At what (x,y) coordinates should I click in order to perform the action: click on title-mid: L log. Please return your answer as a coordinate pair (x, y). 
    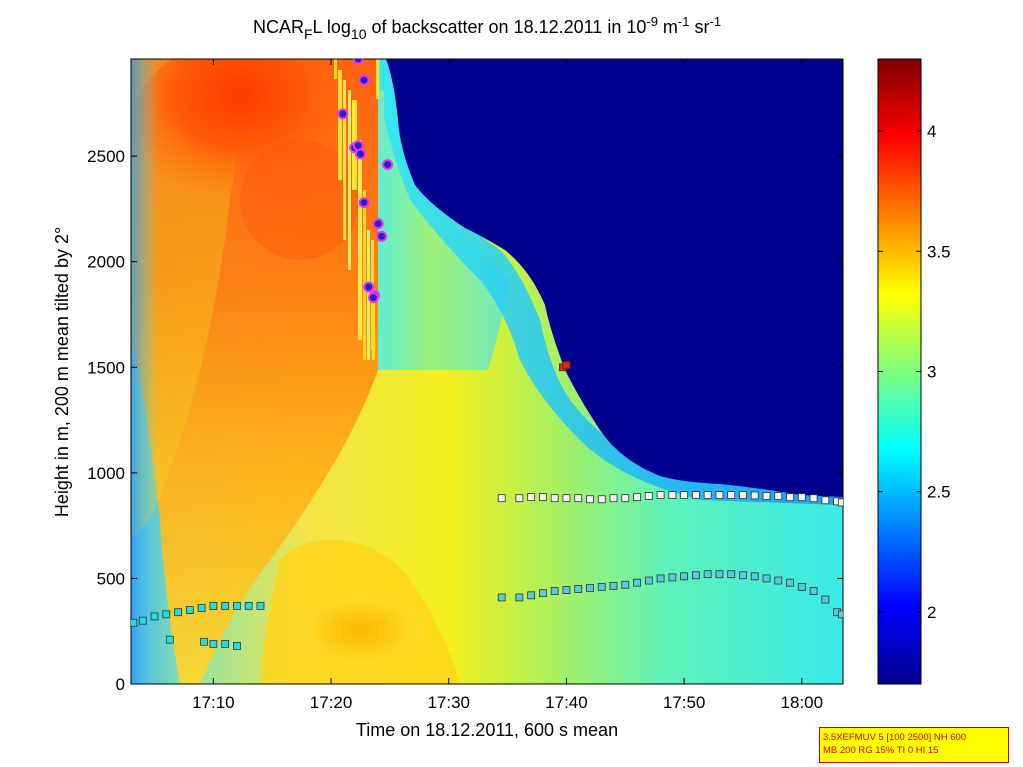
    Looking at the image, I should click on (332, 27).